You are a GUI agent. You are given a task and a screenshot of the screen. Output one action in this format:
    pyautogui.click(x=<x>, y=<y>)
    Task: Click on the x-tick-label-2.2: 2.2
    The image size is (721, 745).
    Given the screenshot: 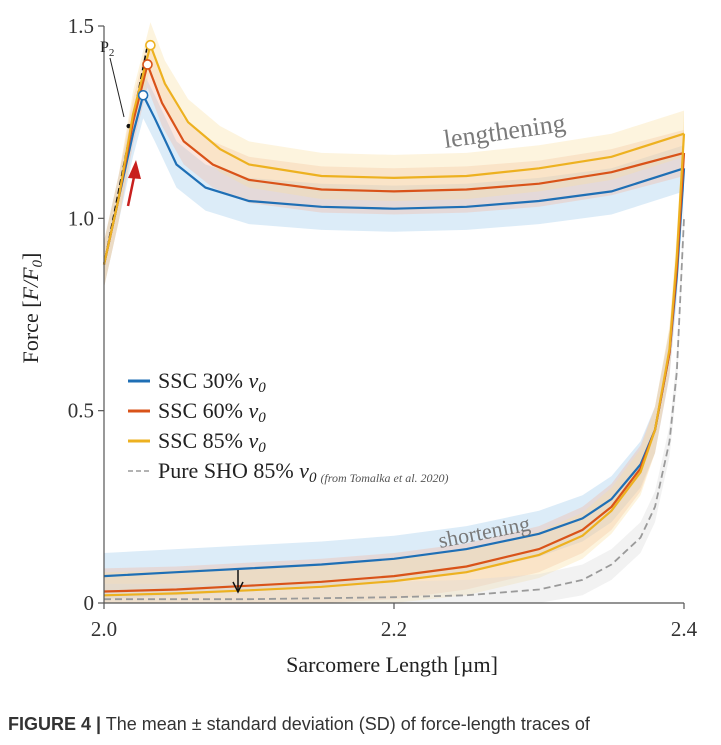 What is the action you would take?
    pyautogui.click(x=394, y=629)
    